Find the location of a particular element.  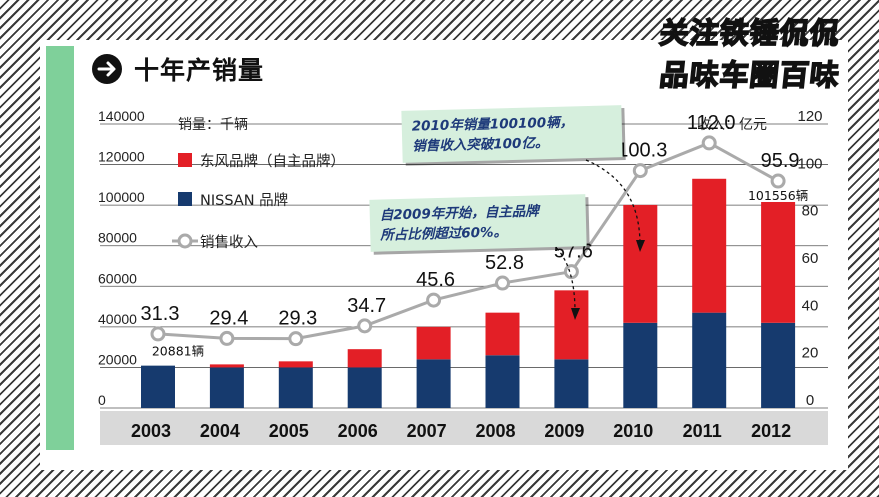

left-tick-label: 60000 is located at coordinates (117, 278).